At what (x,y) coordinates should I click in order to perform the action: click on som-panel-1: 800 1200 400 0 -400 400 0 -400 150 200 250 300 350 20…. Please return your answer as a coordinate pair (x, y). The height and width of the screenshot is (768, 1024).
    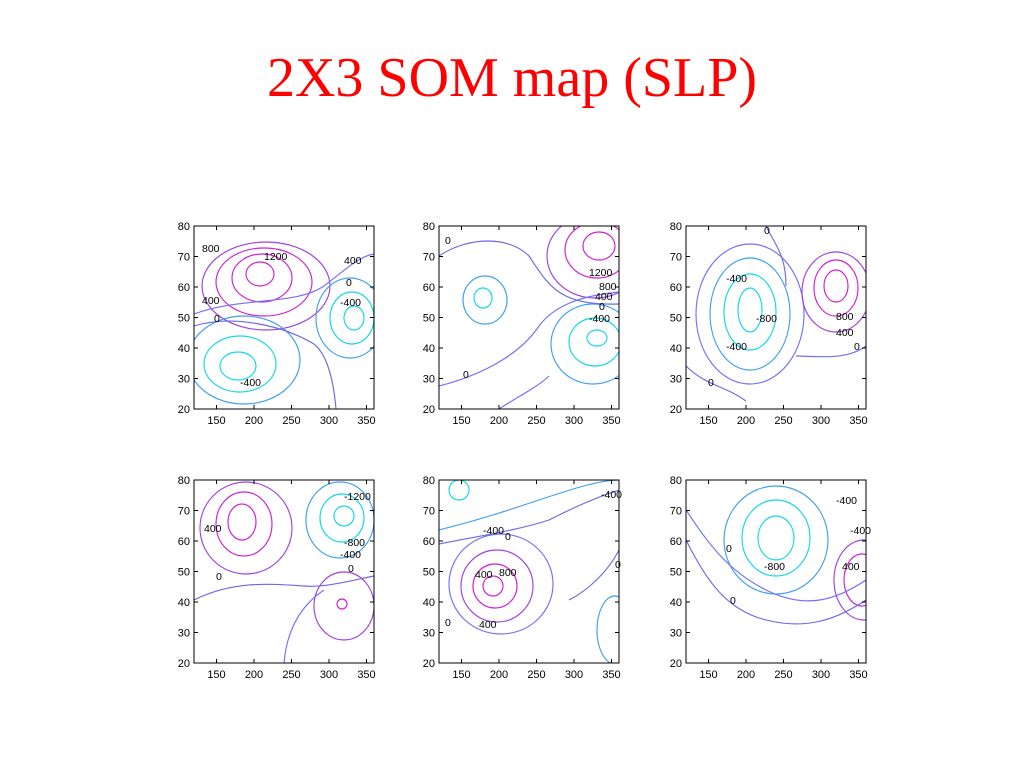
    Looking at the image, I should click on (270, 323).